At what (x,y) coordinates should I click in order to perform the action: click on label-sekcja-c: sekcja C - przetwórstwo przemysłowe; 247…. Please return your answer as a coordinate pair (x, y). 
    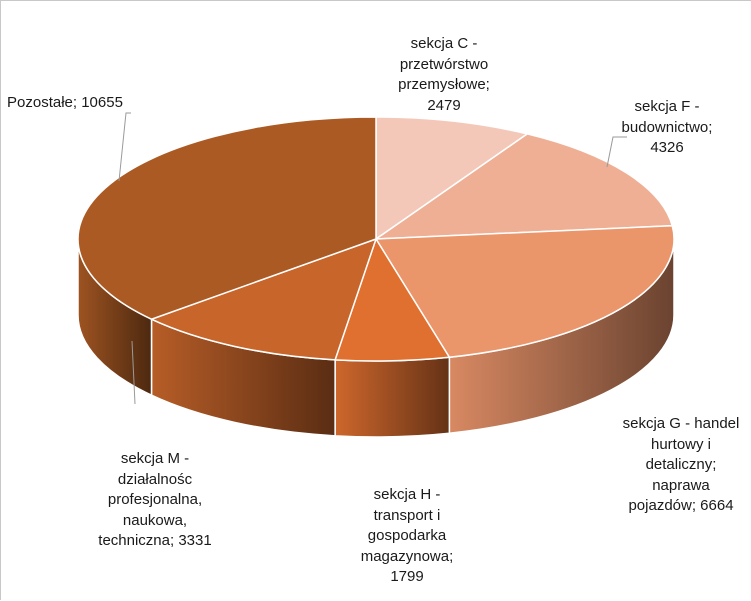
    Looking at the image, I should click on (444, 74).